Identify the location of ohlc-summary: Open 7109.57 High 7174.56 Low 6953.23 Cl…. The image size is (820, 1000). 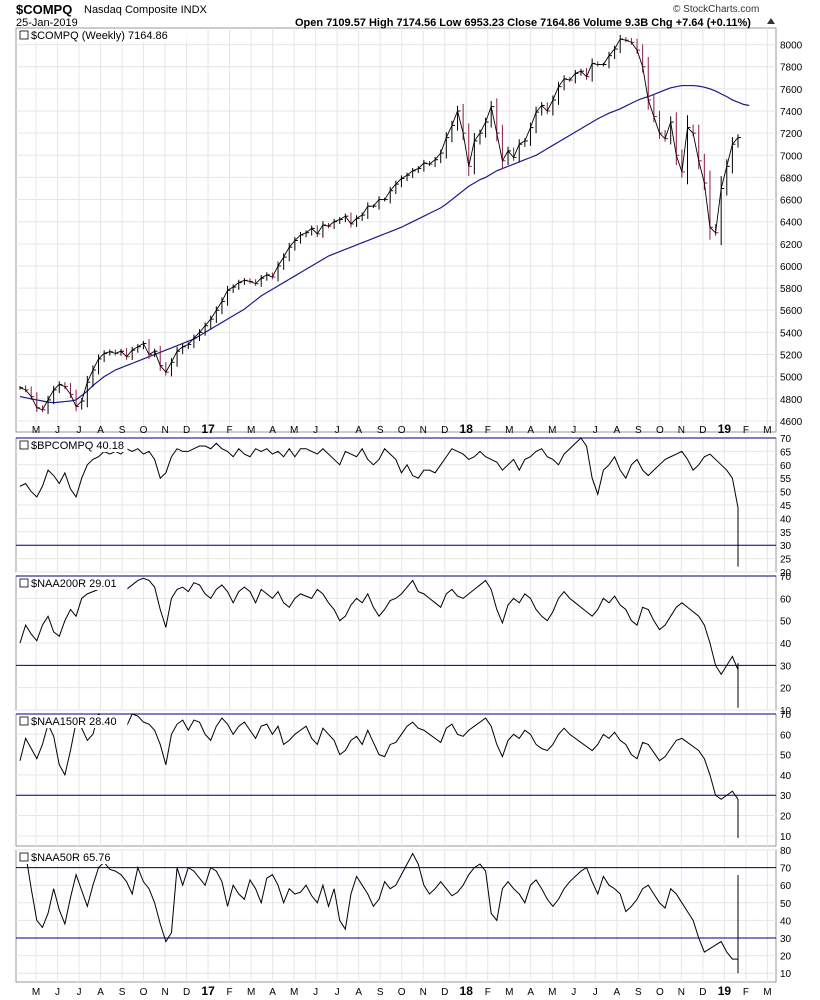
(523, 23).